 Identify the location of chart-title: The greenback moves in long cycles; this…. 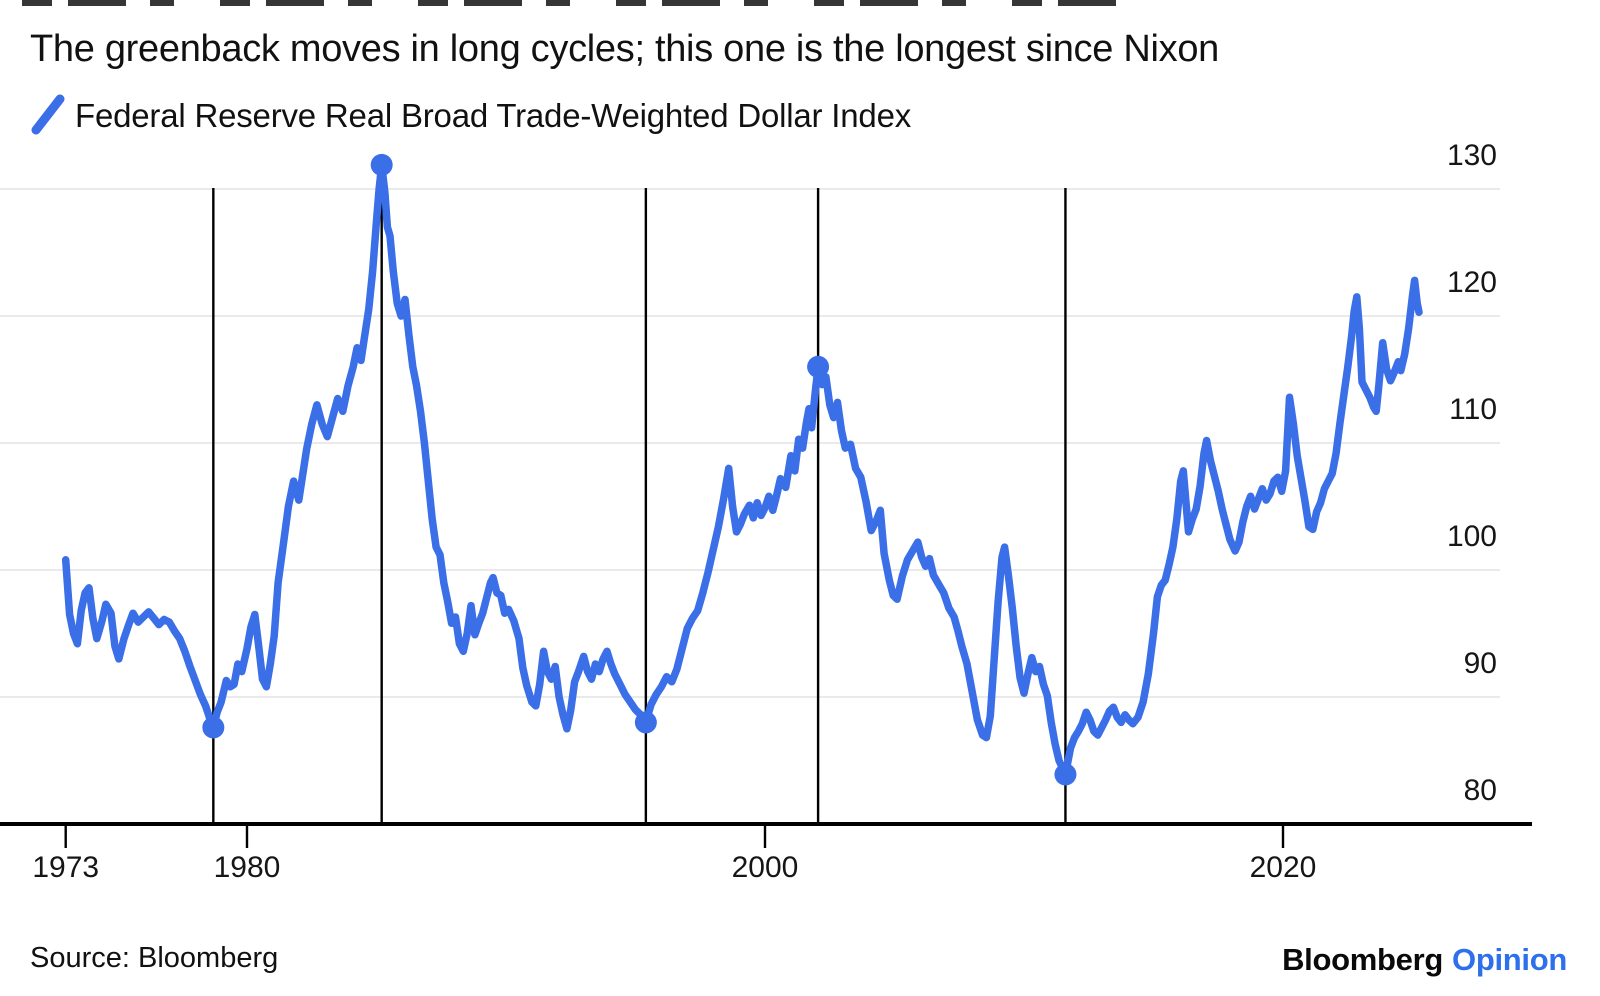
(625, 49).